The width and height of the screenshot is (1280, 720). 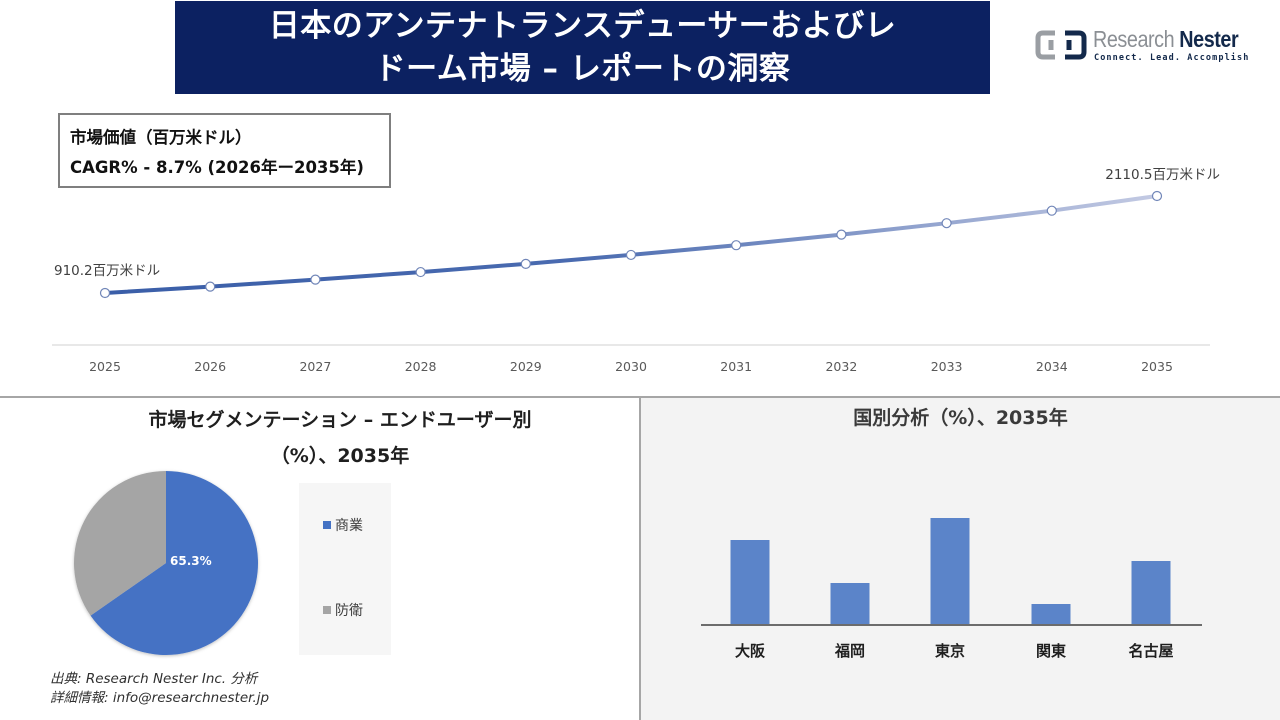 I want to click on data-annotation: 2110.5百万米ドル, so click(x=1162, y=175).